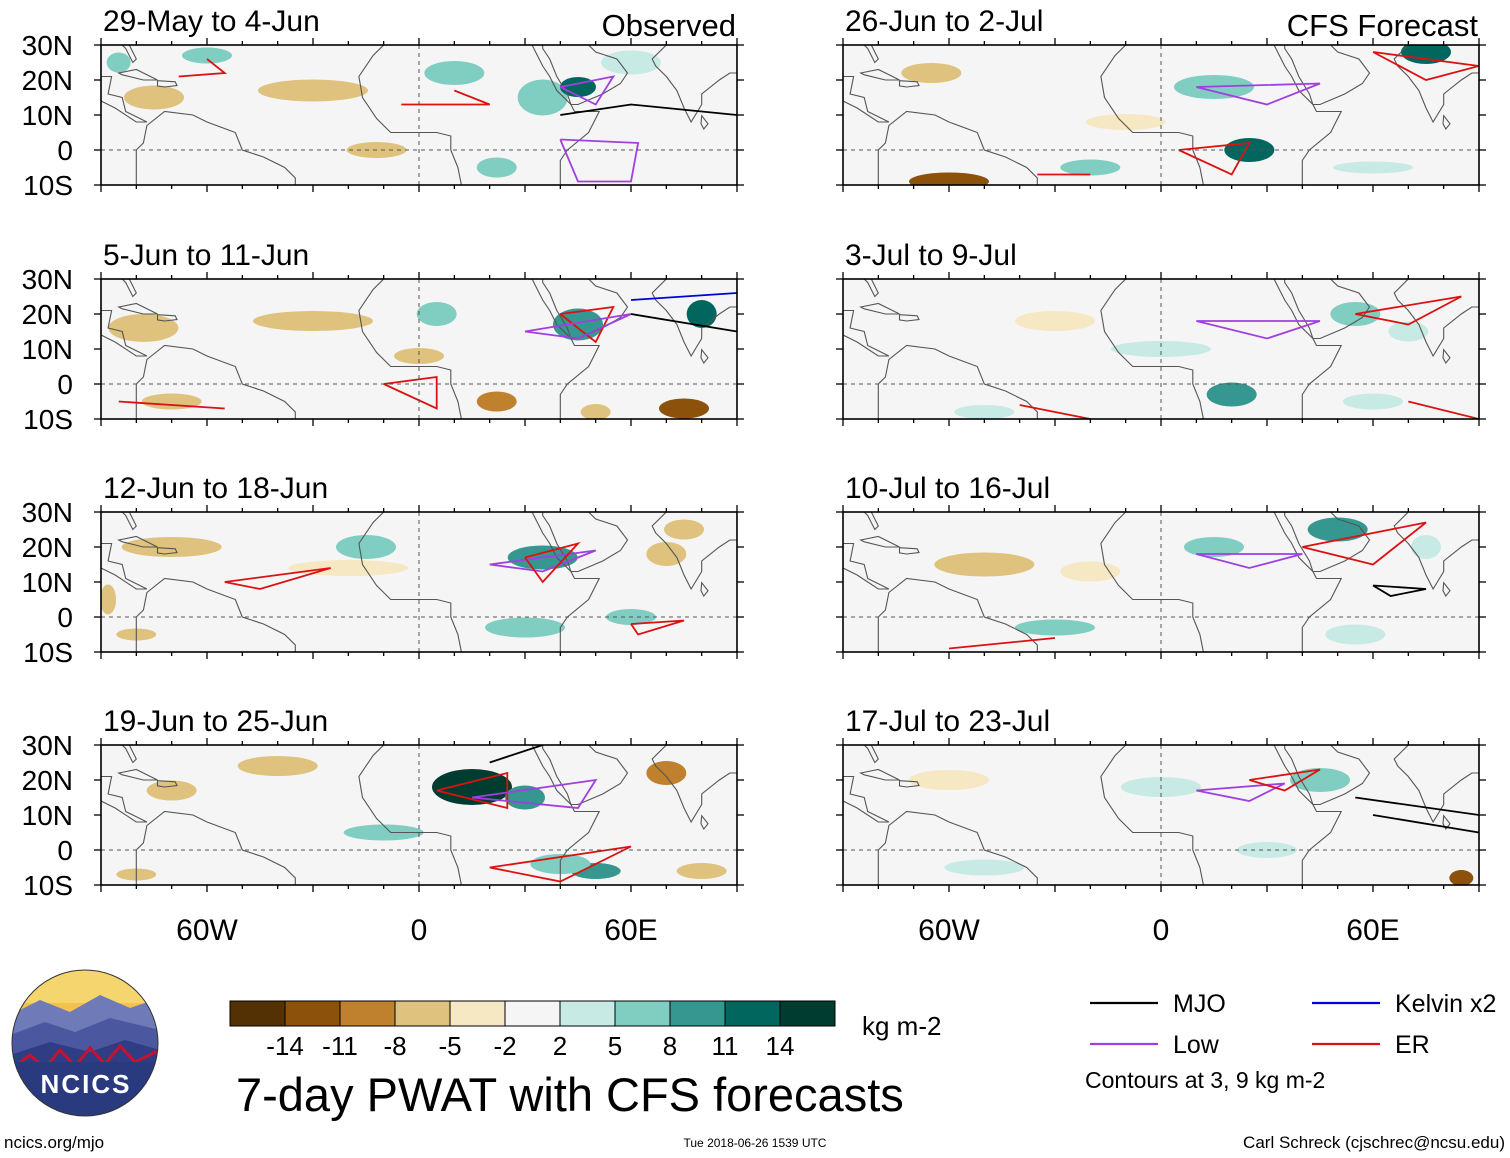 The image size is (1510, 1158). What do you see at coordinates (1374, 1142) in the screenshot?
I see `footer-credit: Carl Schreck (cjschrec@ncsu.edu)` at bounding box center [1374, 1142].